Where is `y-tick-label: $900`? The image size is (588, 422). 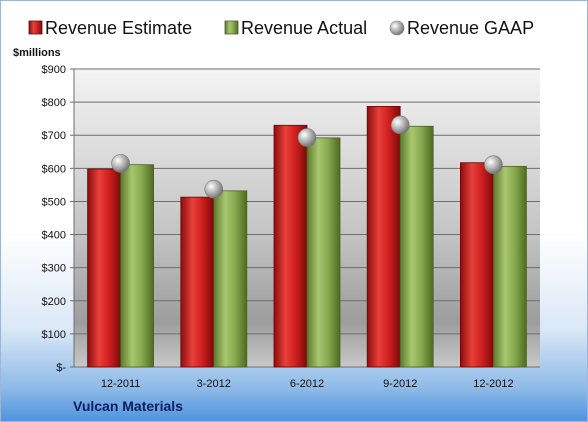 y-tick-label: $900 is located at coordinates (54, 70).